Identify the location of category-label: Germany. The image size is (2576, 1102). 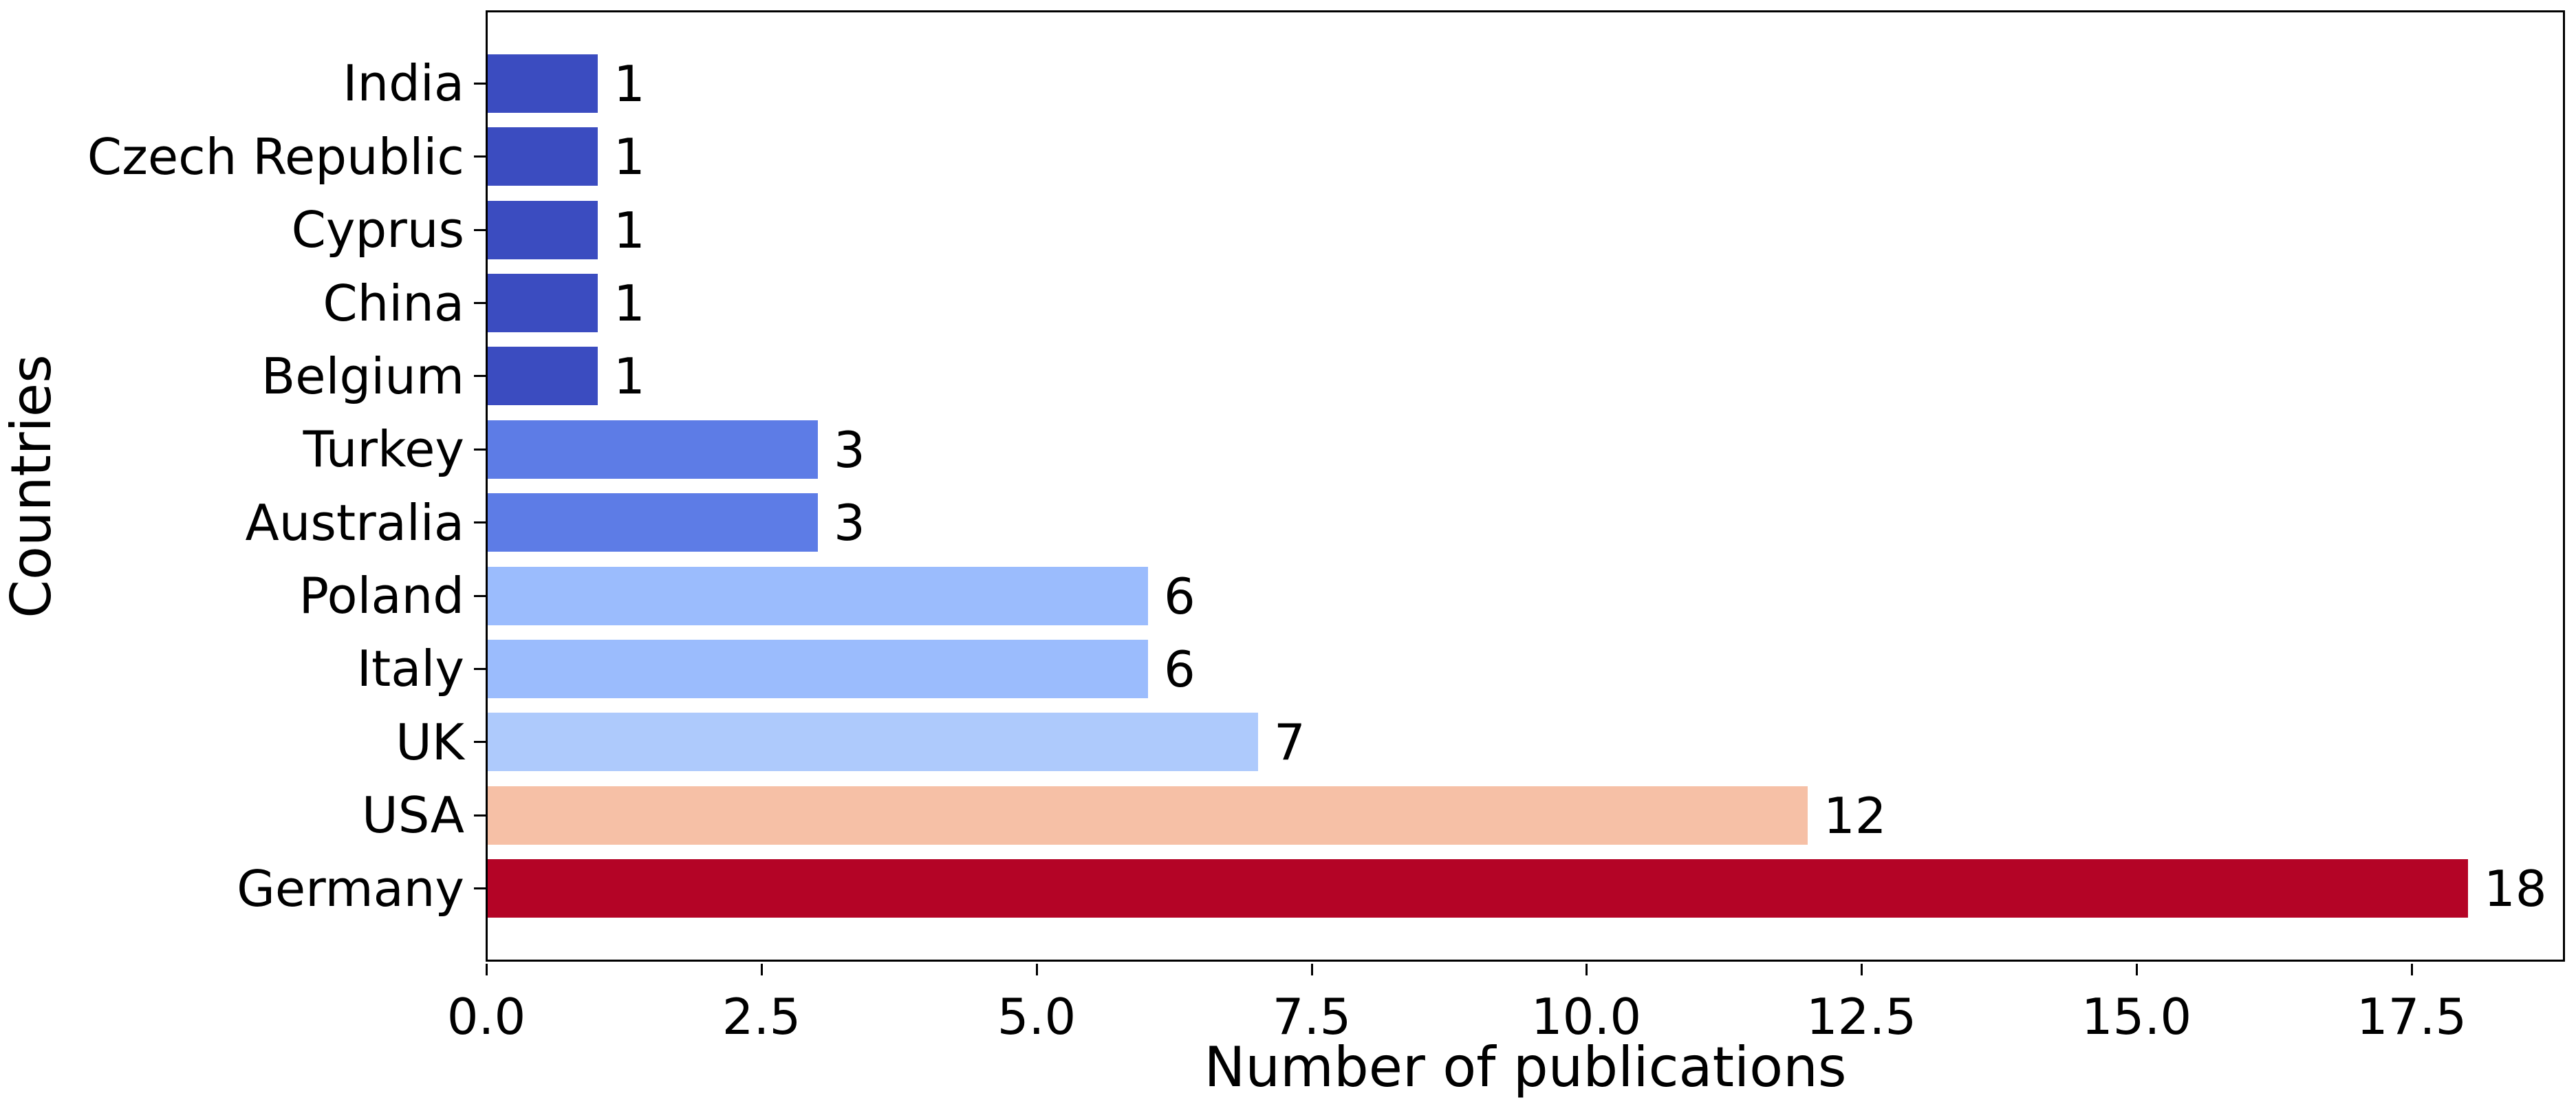
(350, 889).